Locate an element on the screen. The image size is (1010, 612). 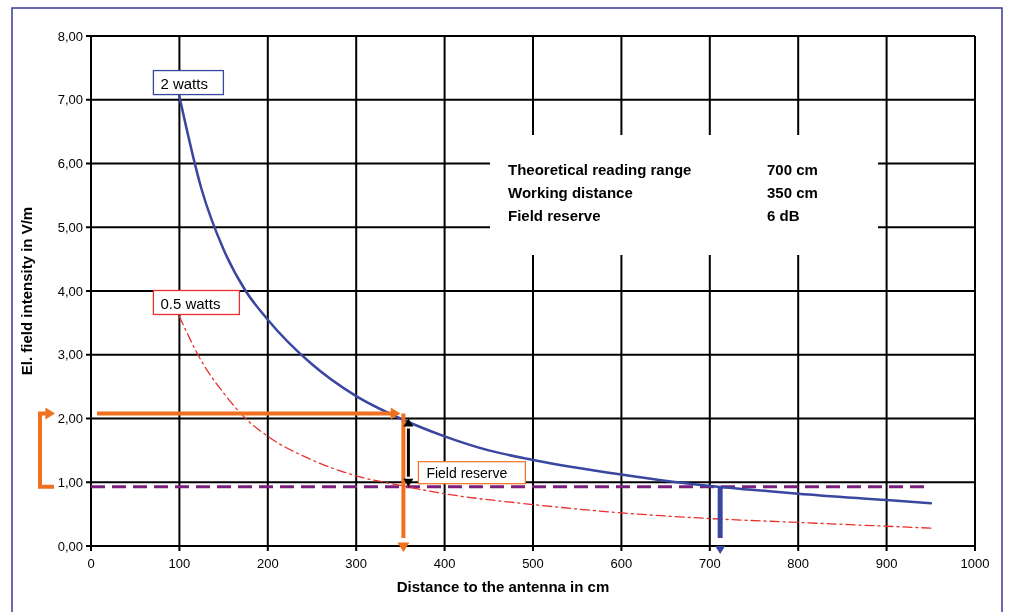
annotation: 6 dB is located at coordinates (783, 215).